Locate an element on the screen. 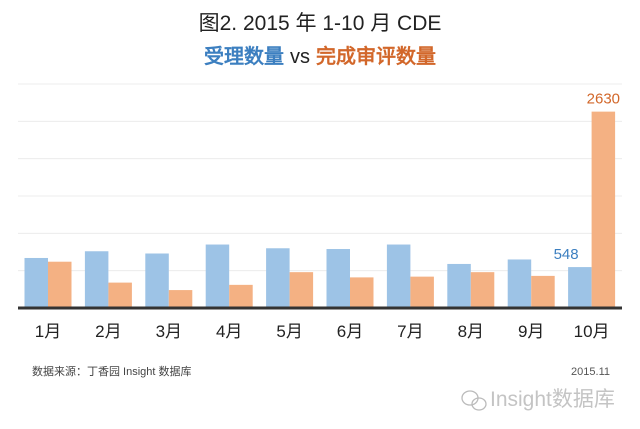  data-label: 548 is located at coordinates (566, 254).